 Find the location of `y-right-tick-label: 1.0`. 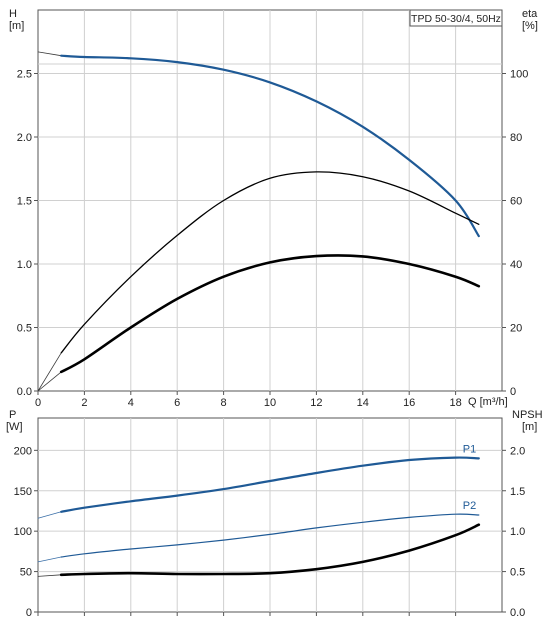

y-right-tick-label: 1.0 is located at coordinates (517, 532).